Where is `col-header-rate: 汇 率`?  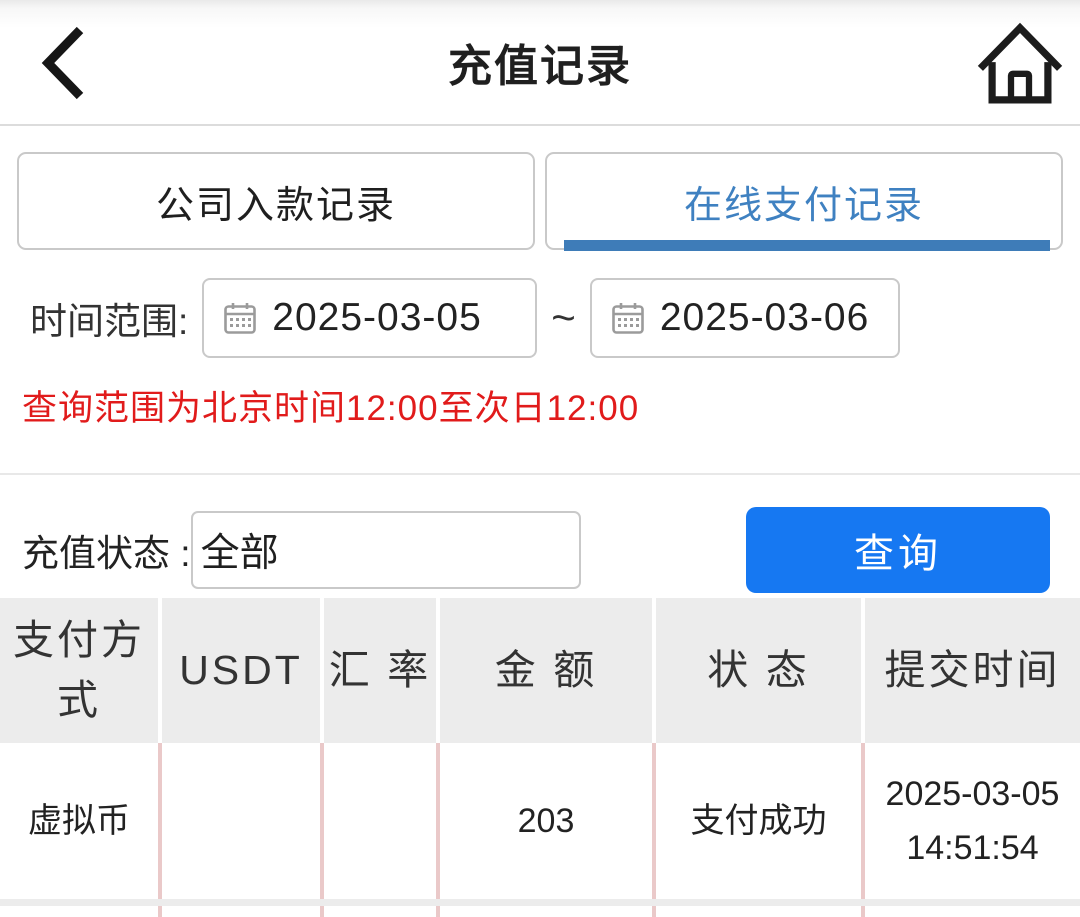
col-header-rate: 汇 率 is located at coordinates (380, 670).